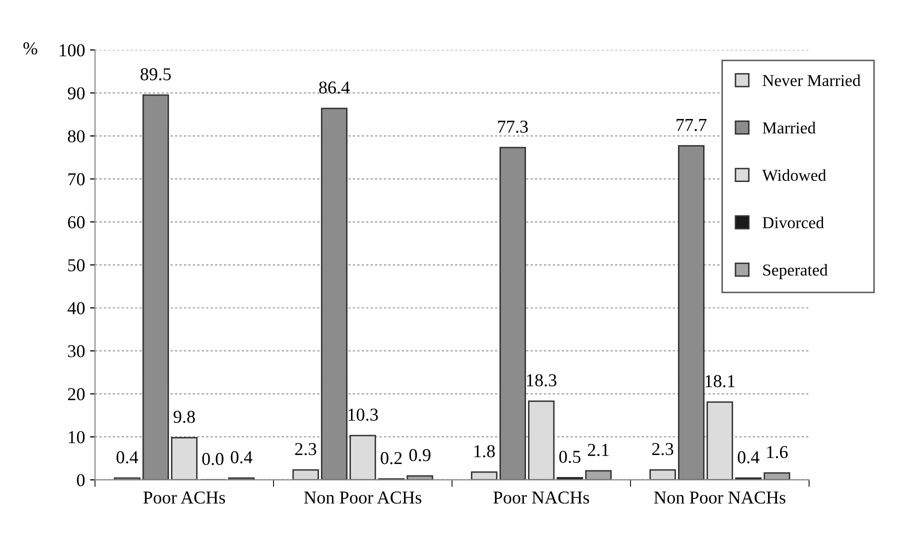 The image size is (905, 549). Describe the element at coordinates (541, 498) in the screenshot. I see `x-tick-label: Poor NACHs` at that location.